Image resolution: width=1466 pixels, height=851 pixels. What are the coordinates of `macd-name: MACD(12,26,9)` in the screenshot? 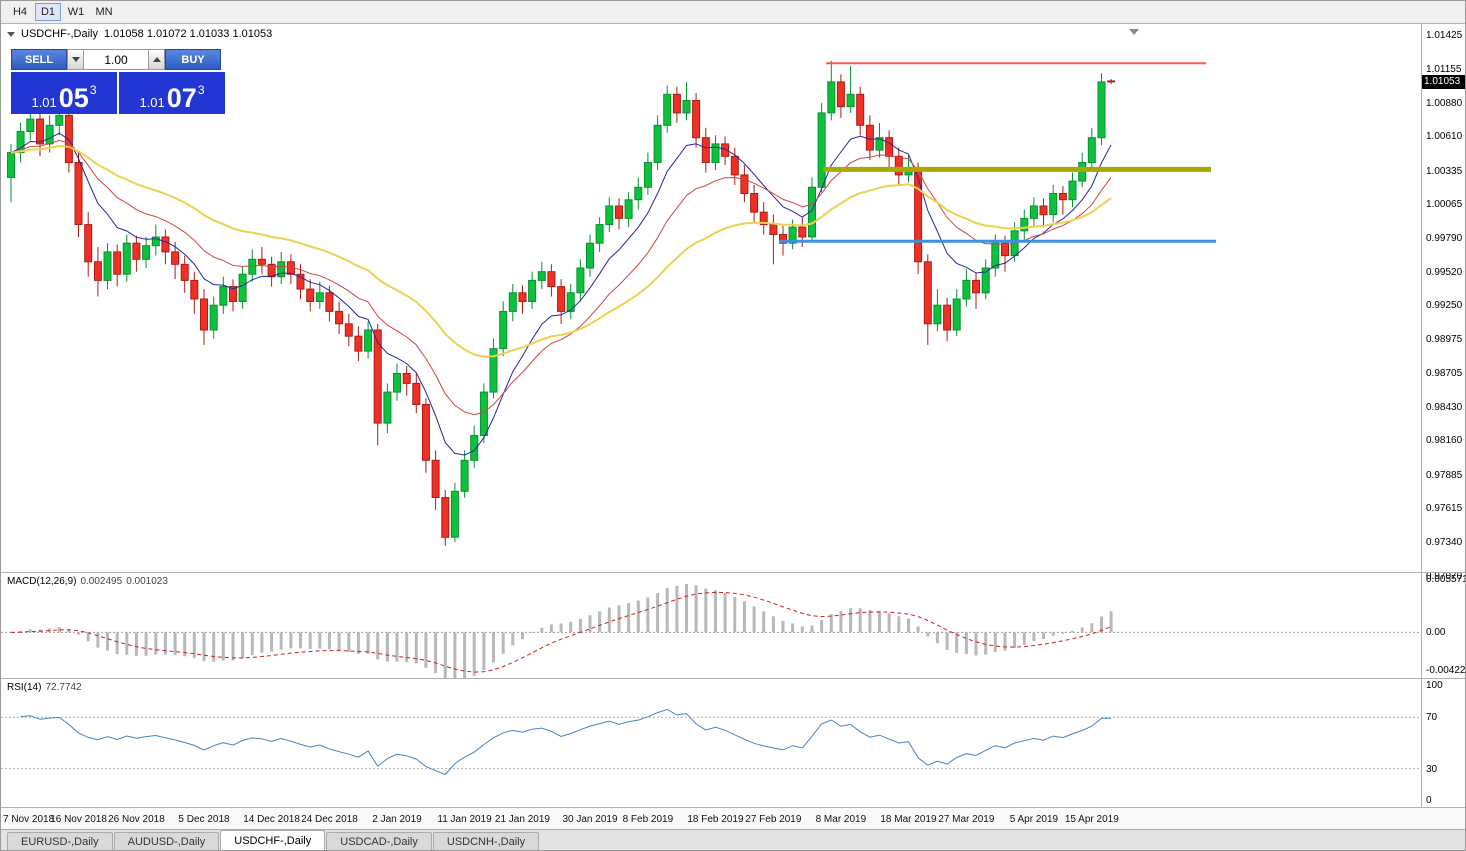 It's located at (42, 581).